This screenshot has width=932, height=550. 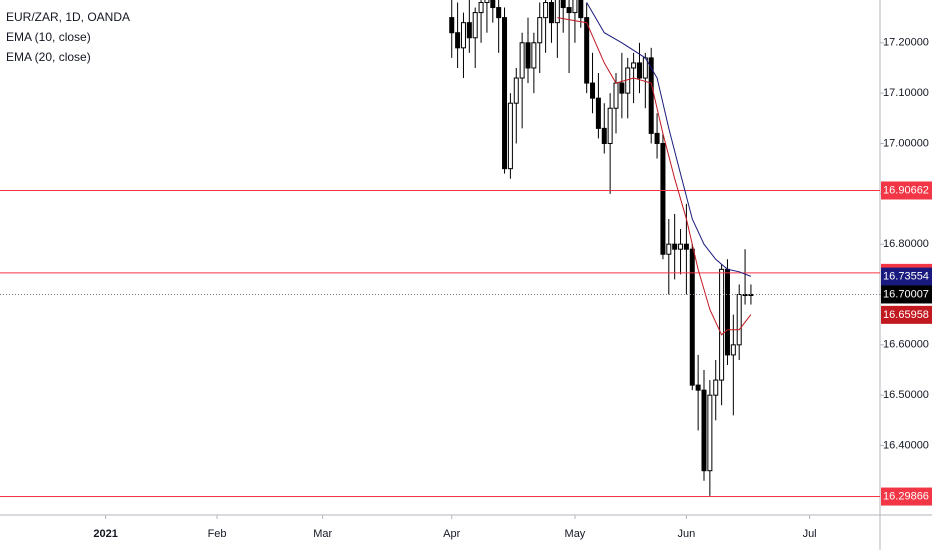 I want to click on x-tick-label: Feb, so click(x=217, y=534).